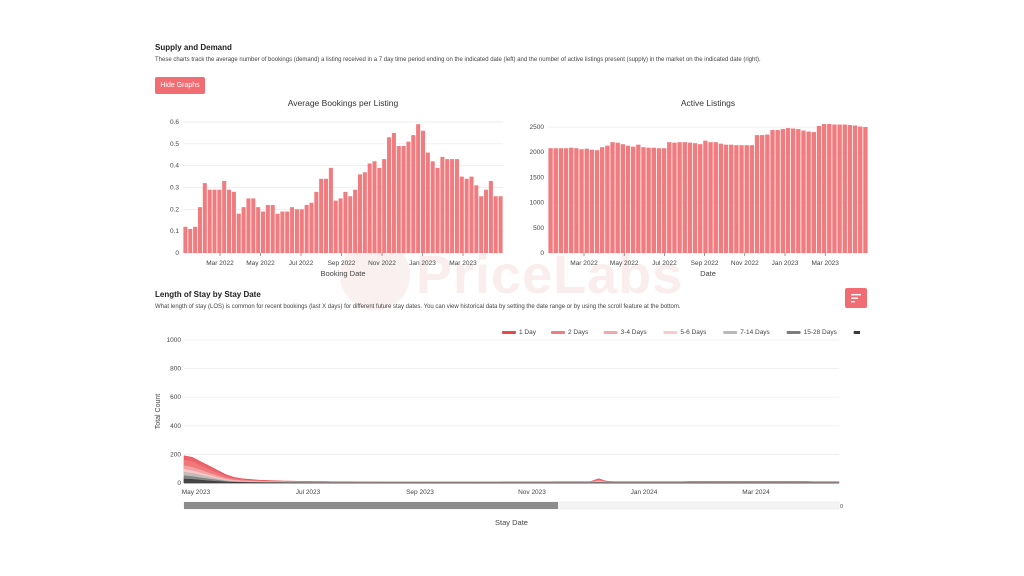 This screenshot has height=576, width=1024. I want to click on y-tick-label: 400, so click(175, 426).